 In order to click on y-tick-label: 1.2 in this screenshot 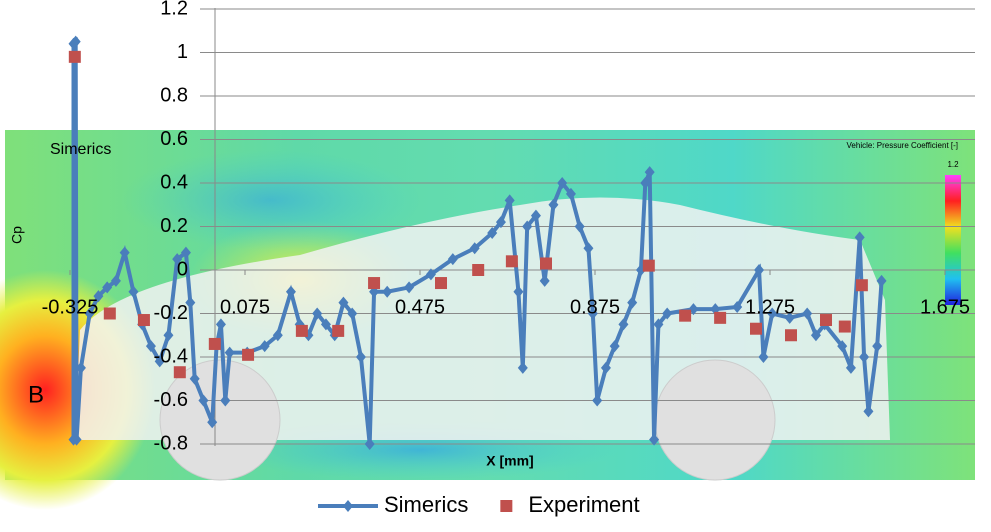, I will do `click(174, 9)`.